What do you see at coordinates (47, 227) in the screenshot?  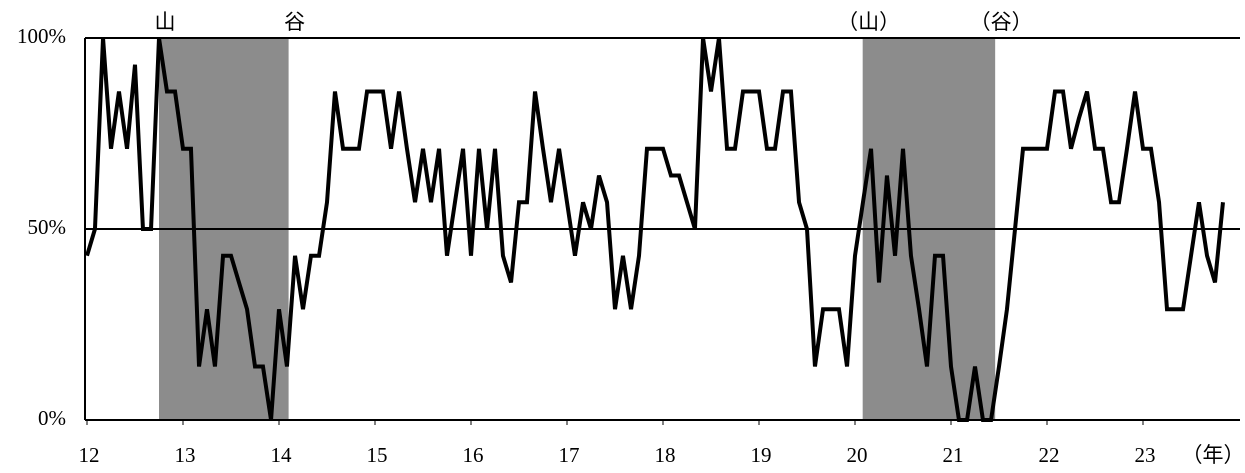 I see `y-tick-label: 50%` at bounding box center [47, 227].